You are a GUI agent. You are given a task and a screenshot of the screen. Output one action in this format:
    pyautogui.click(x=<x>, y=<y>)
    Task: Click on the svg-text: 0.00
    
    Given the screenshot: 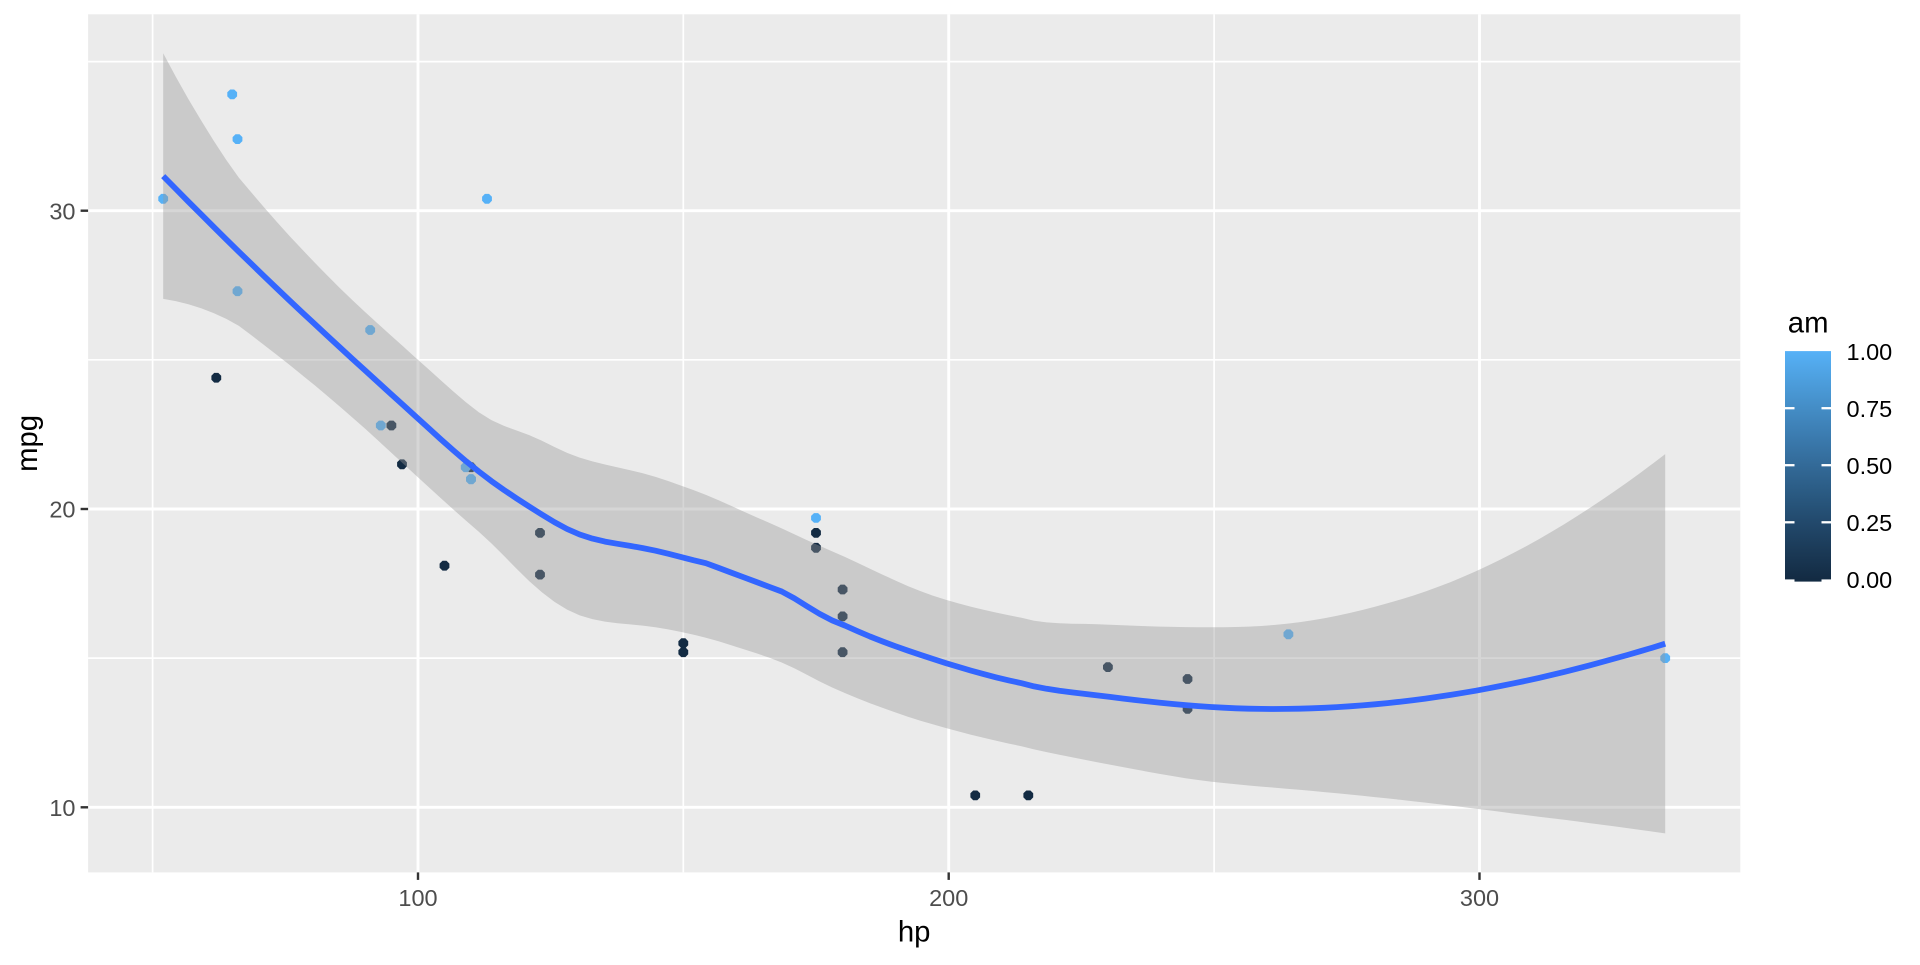 What is the action you would take?
    pyautogui.click(x=1870, y=580)
    